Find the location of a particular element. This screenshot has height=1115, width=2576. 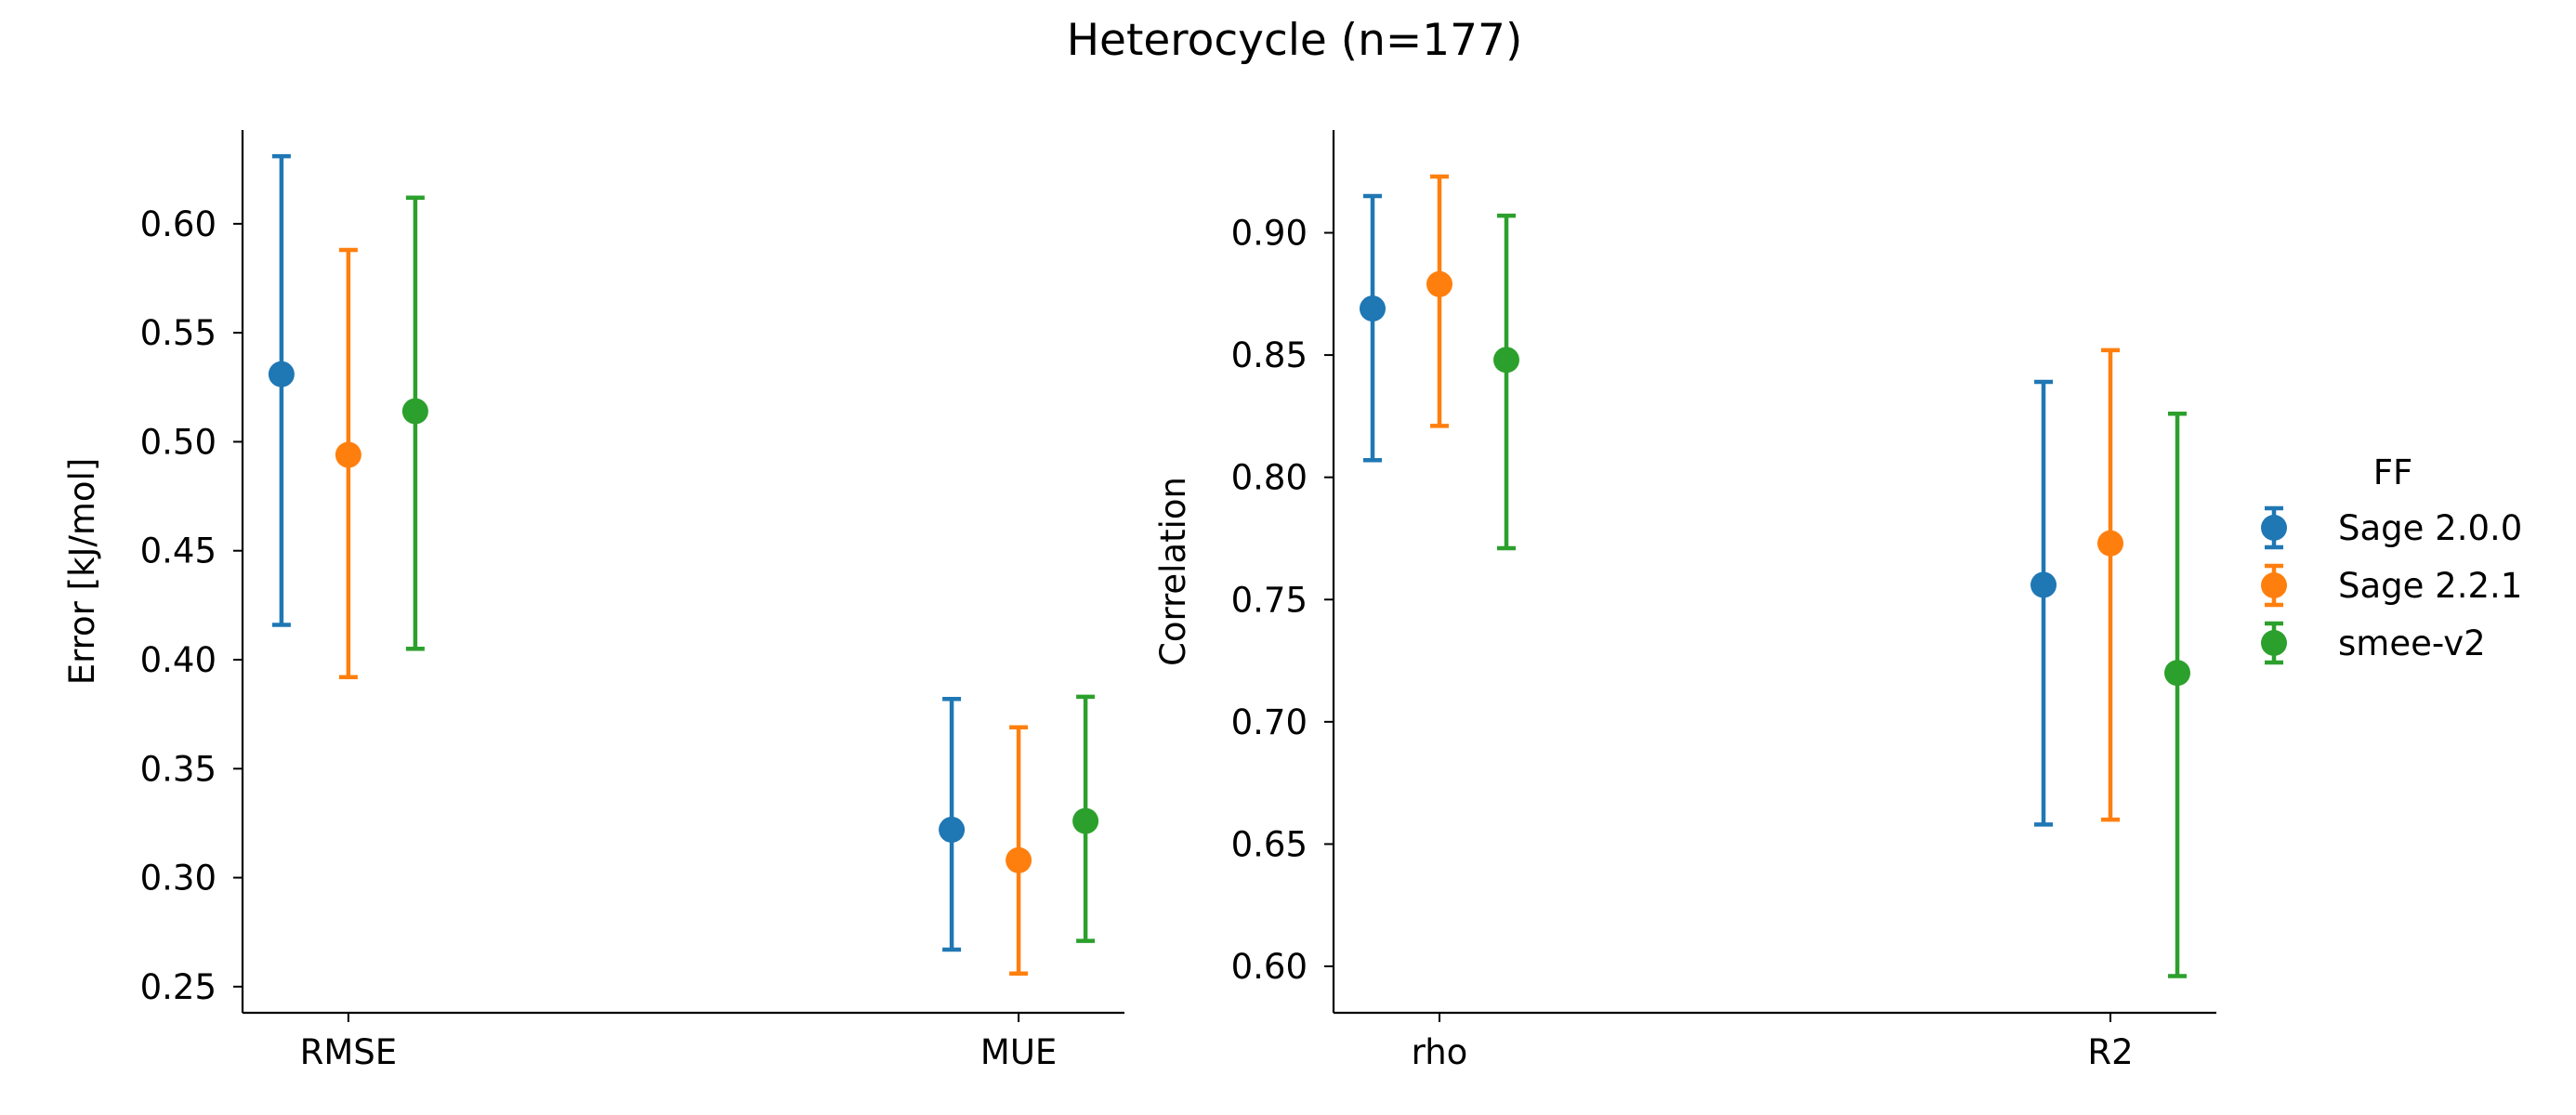

legend-entry-smee-v2: smee-v2 is located at coordinates (2373, 643).